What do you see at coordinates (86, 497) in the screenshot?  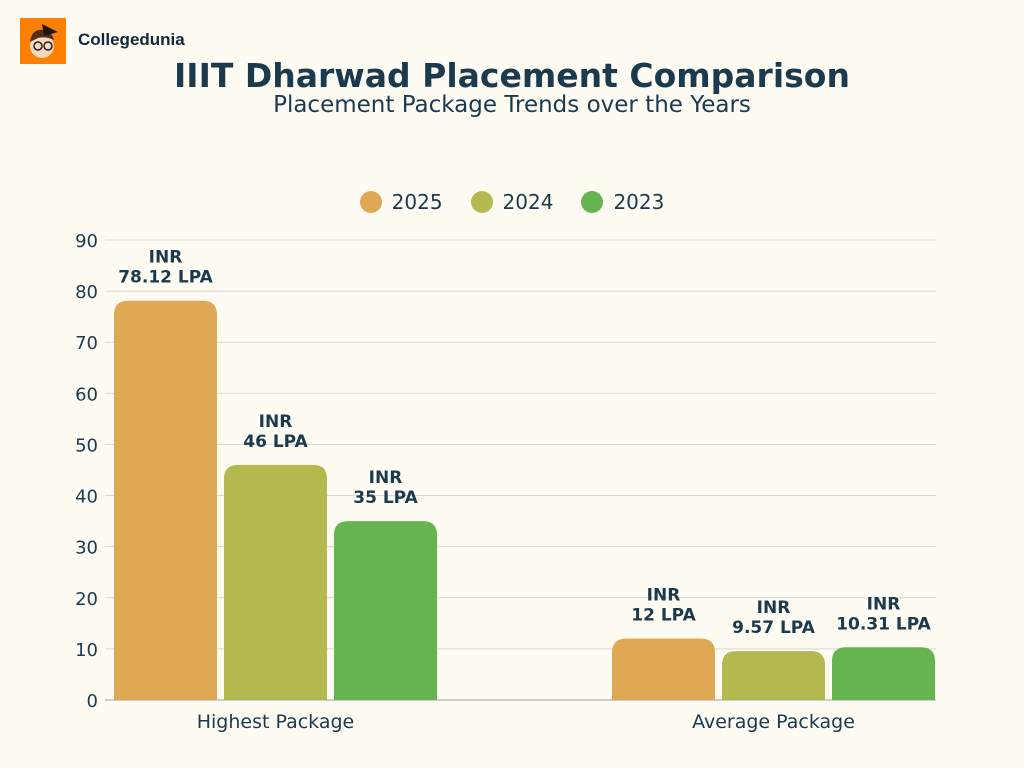 I see `y-tick-label: 40` at bounding box center [86, 497].